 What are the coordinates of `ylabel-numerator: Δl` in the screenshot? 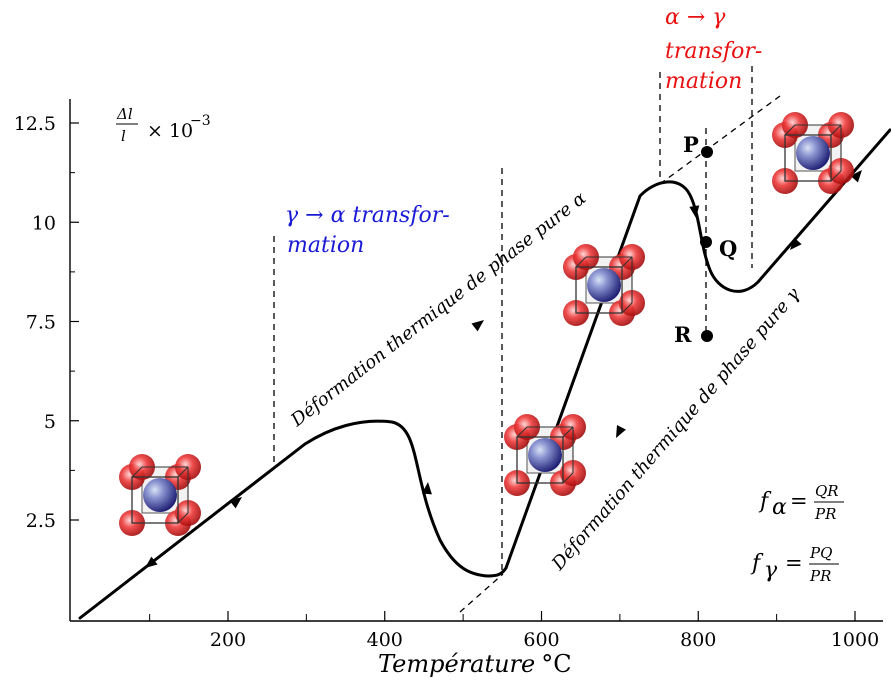 It's located at (124, 114).